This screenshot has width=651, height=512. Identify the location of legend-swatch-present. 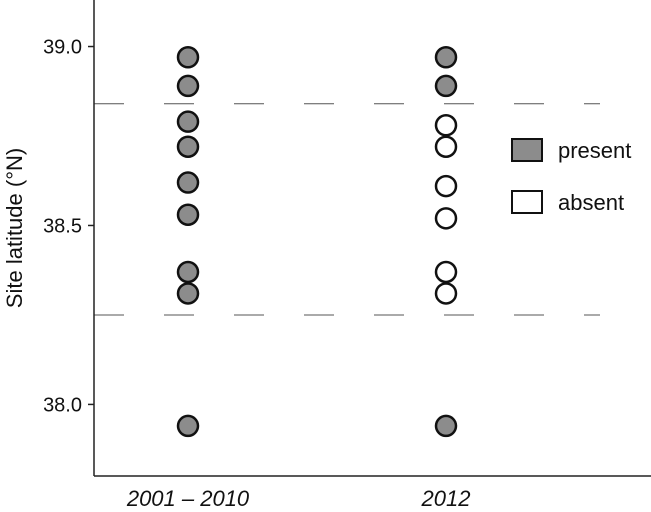
(527, 150).